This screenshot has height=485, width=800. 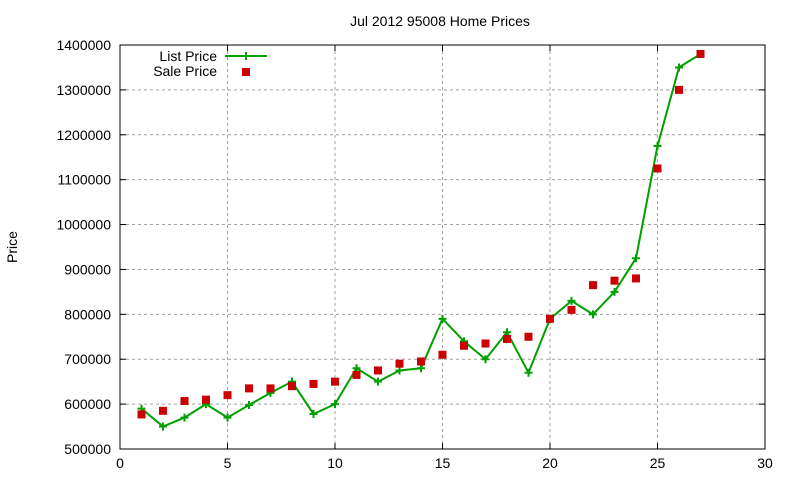 What do you see at coordinates (83, 45) in the screenshot?
I see `y-tick-label: 1400000` at bounding box center [83, 45].